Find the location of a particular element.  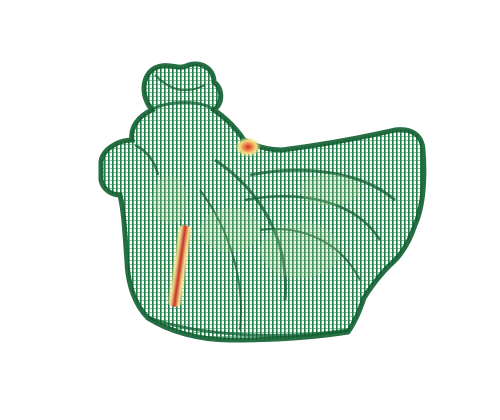

chest-hotspot is located at coordinates (180, 266).